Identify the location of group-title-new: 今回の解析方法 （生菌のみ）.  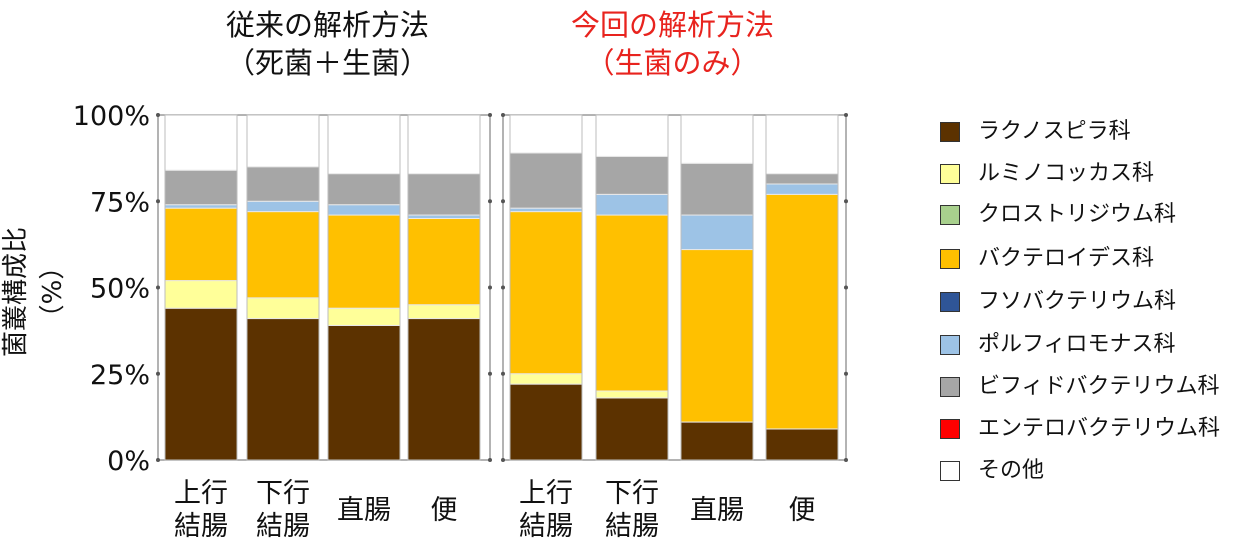
(672, 44).